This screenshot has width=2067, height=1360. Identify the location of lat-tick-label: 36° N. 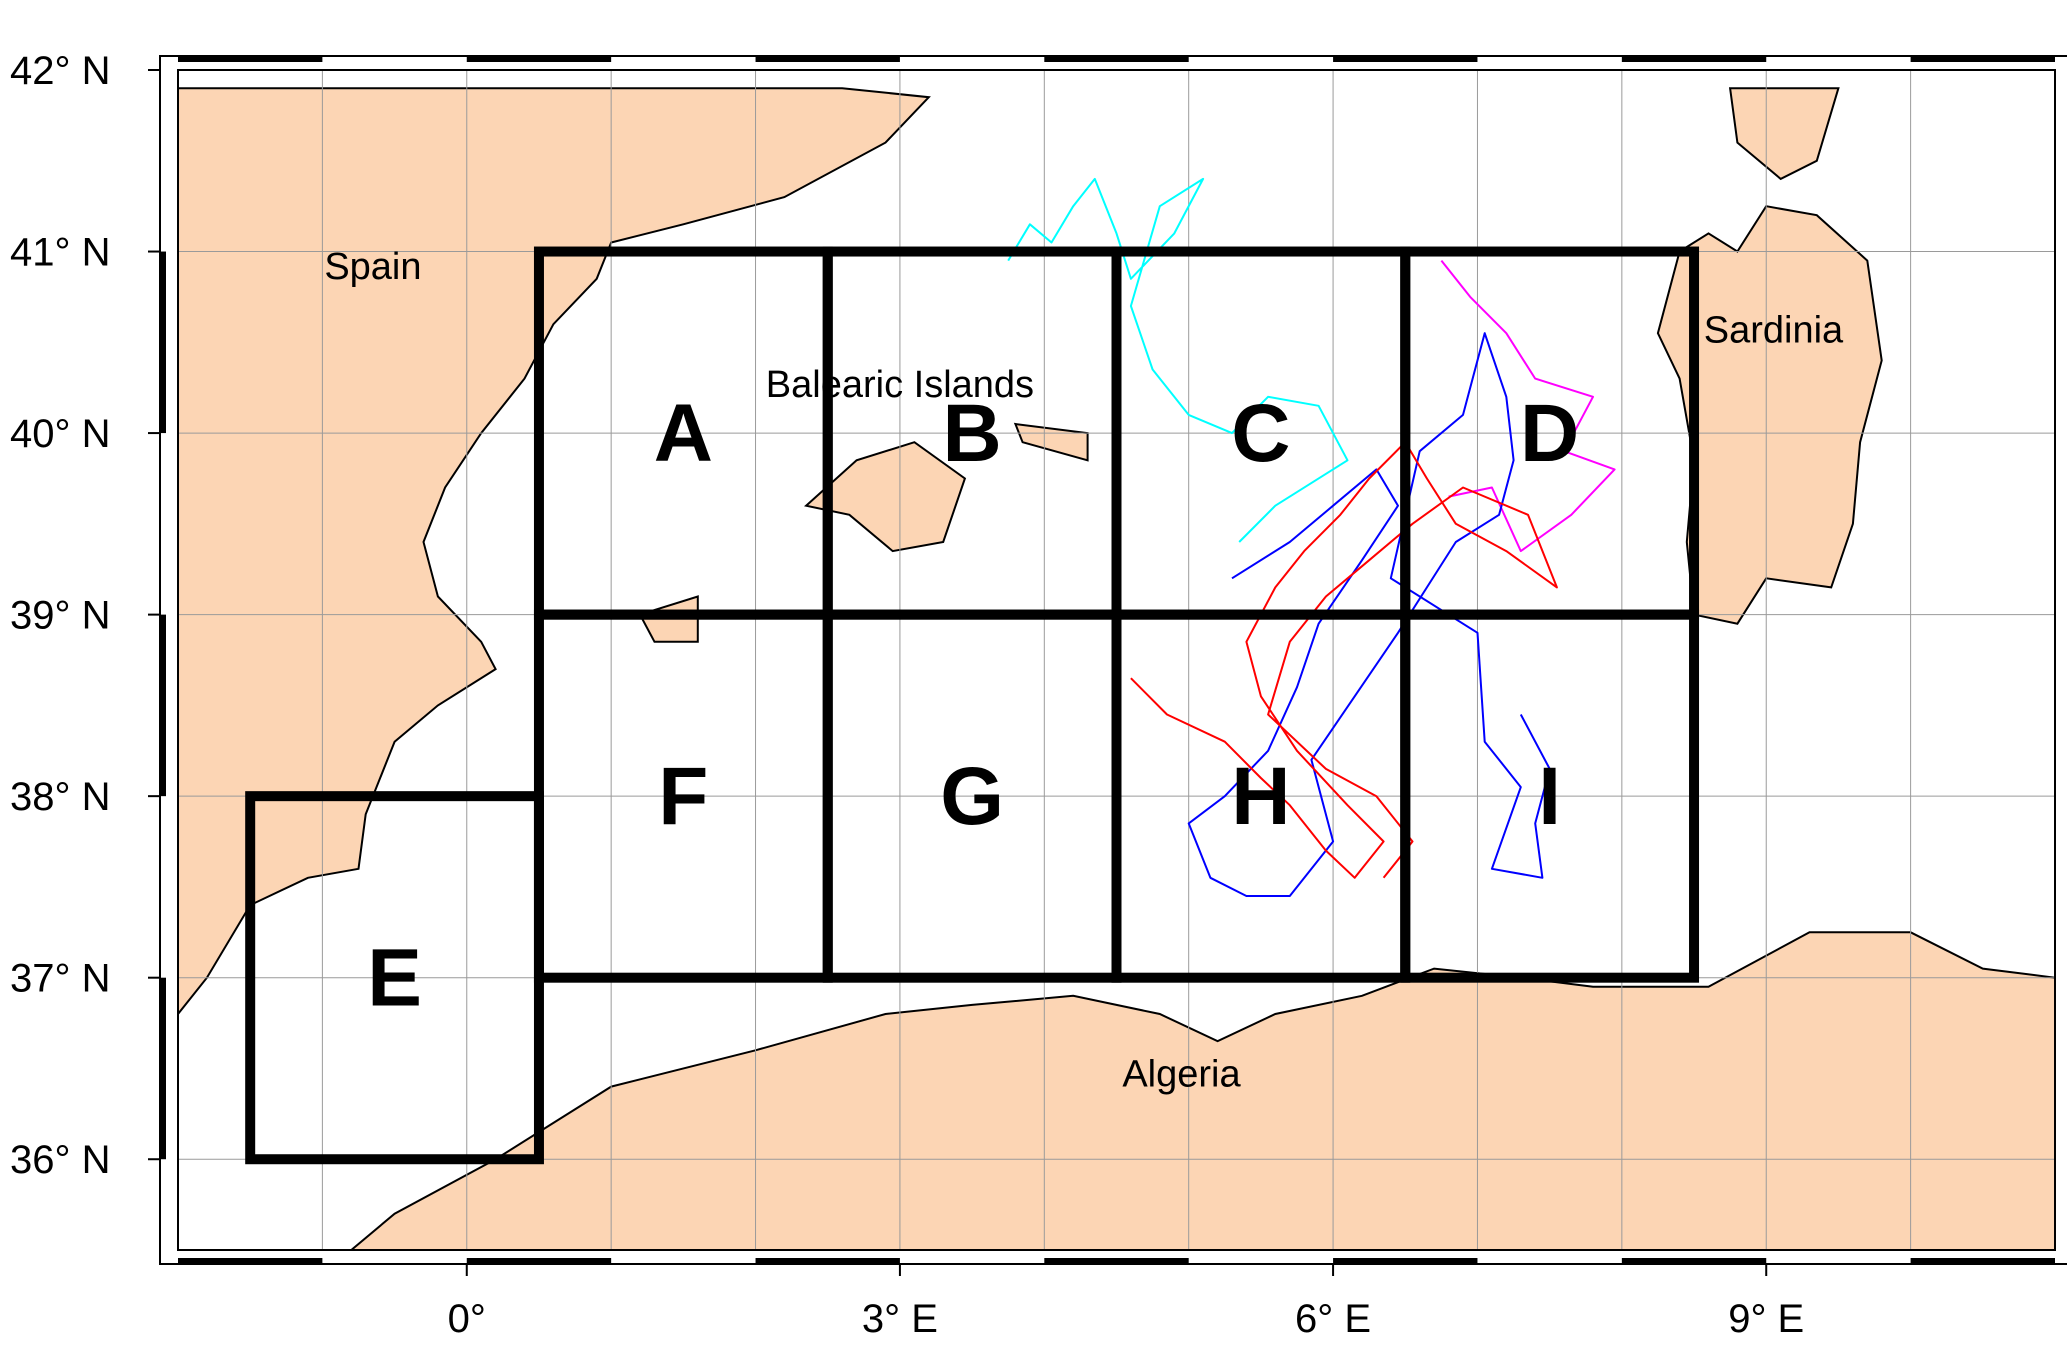
(60, 1160).